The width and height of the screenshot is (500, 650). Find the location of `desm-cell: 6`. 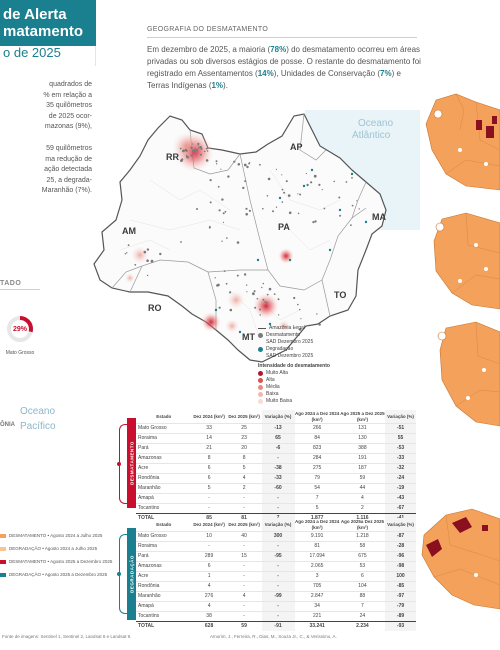

desm-cell: 6 is located at coordinates (209, 468).